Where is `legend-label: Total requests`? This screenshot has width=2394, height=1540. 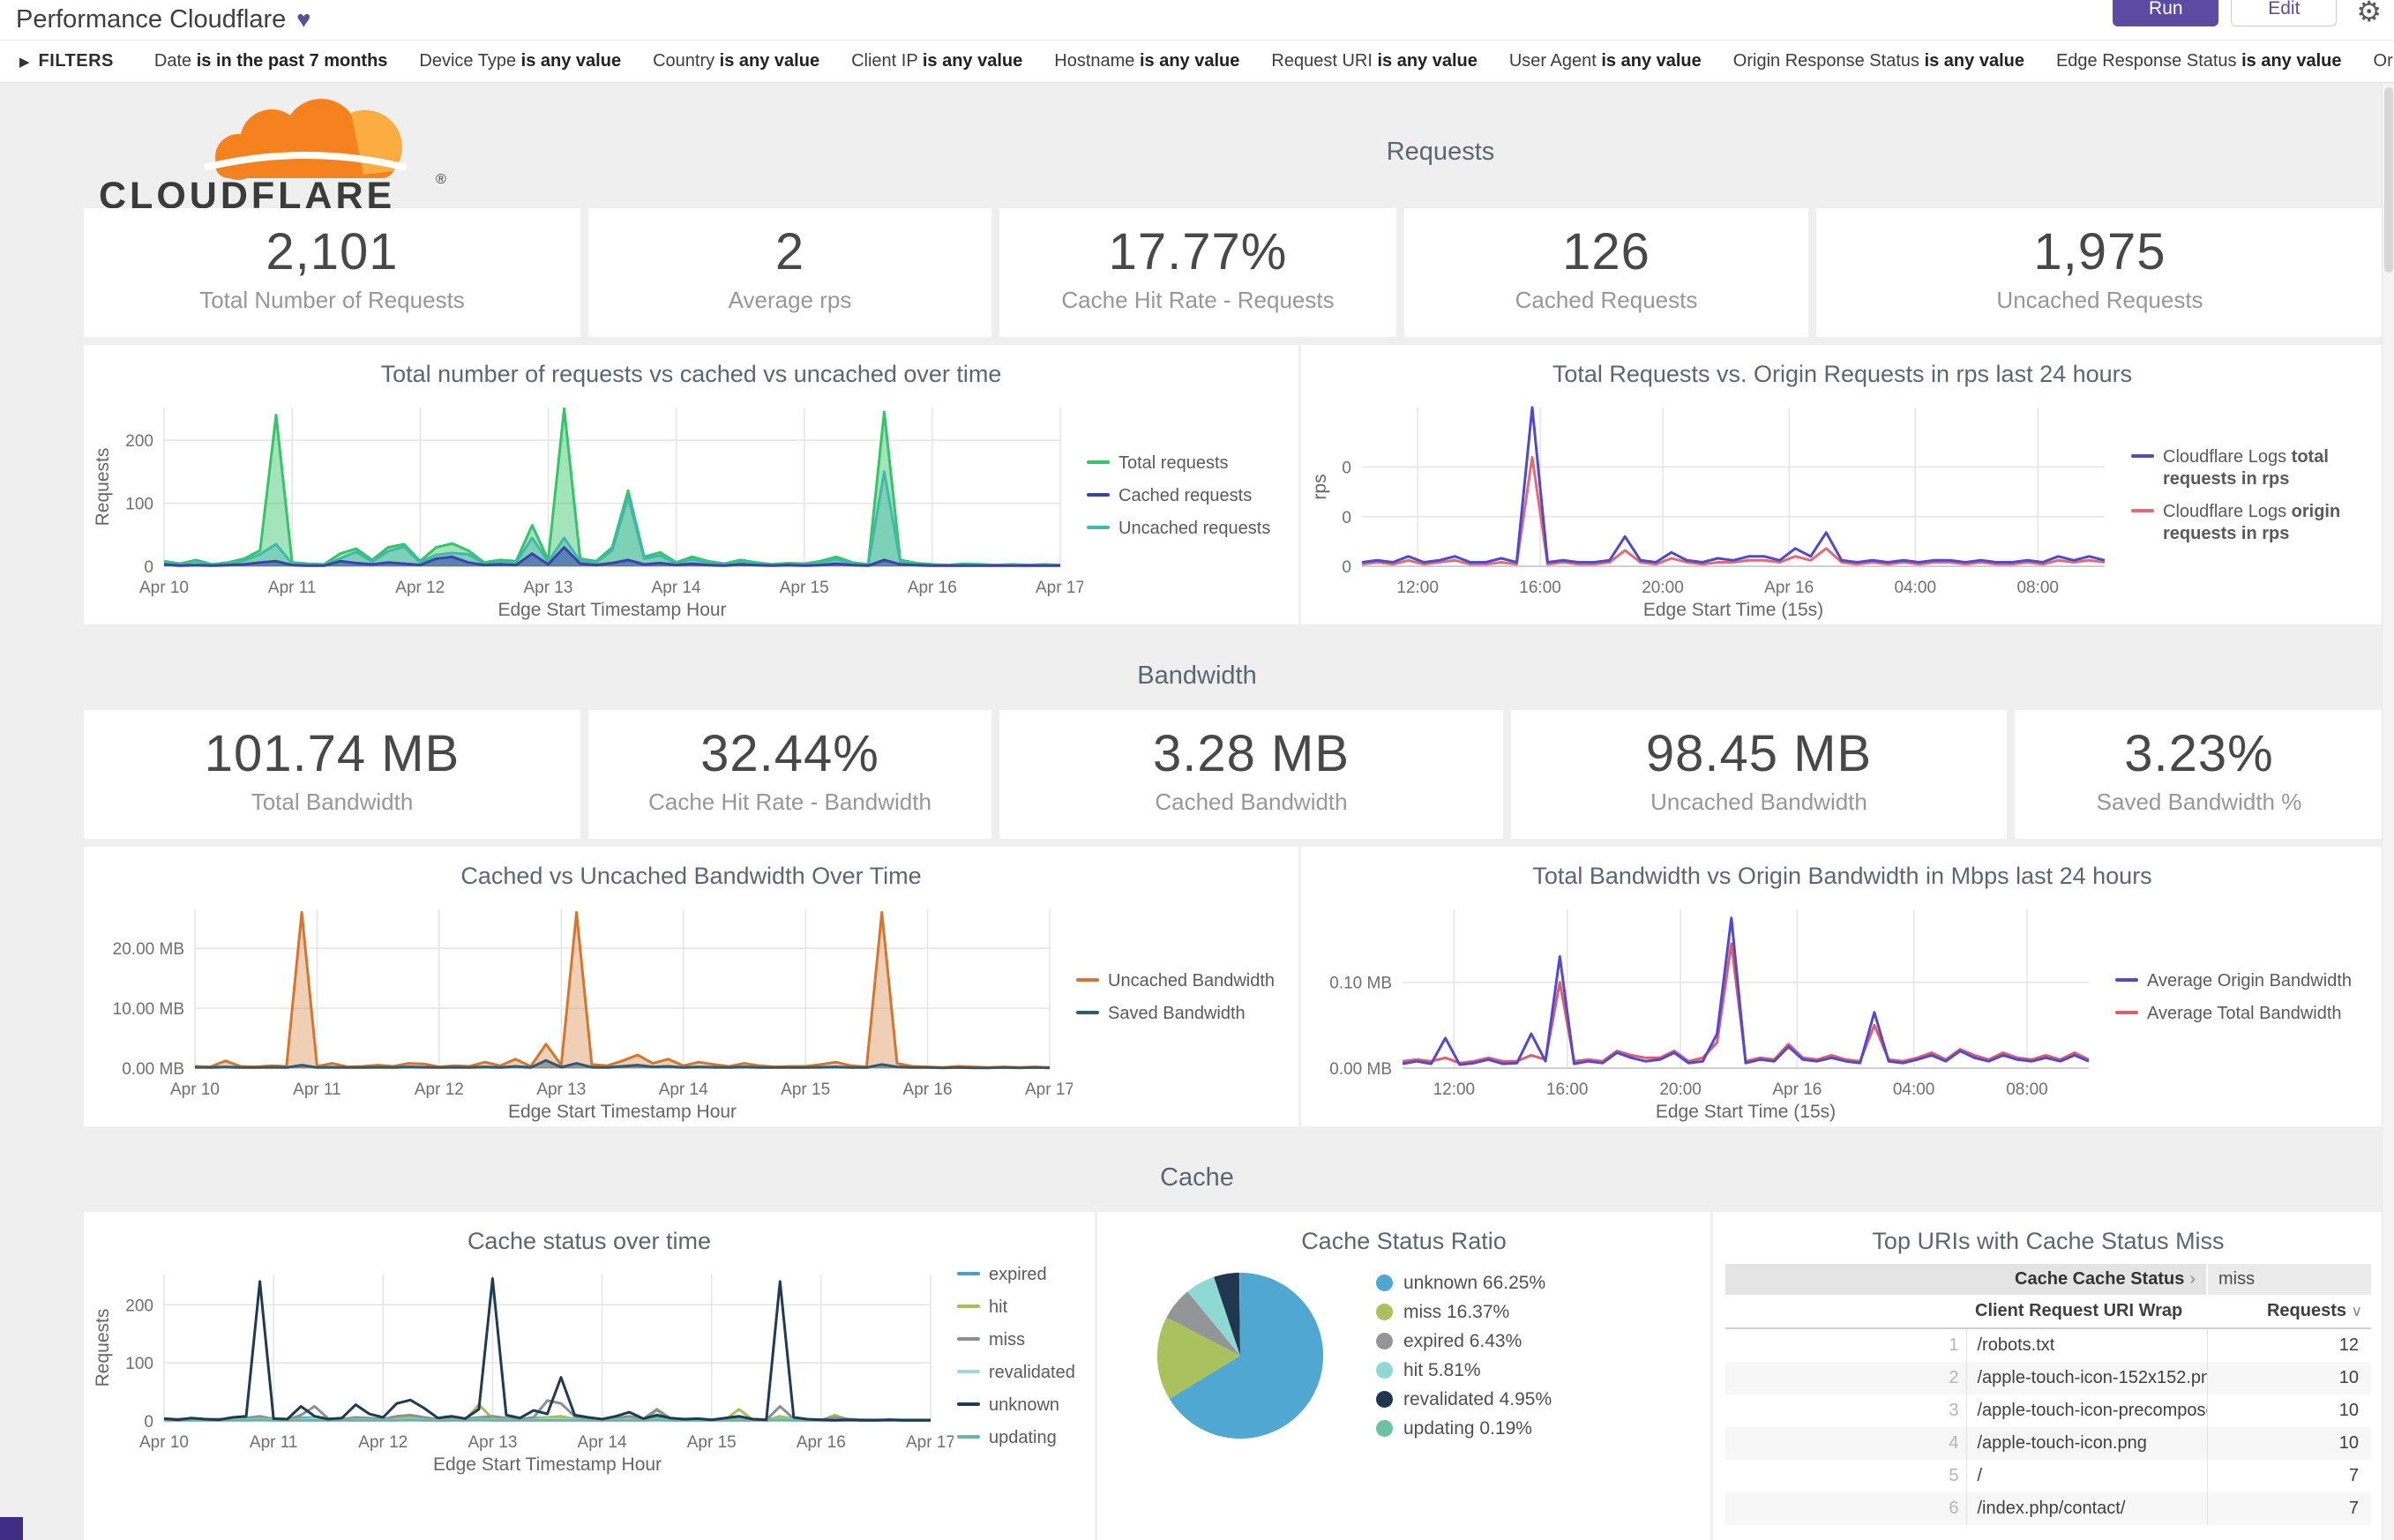
legend-label: Total requests is located at coordinates (1173, 462).